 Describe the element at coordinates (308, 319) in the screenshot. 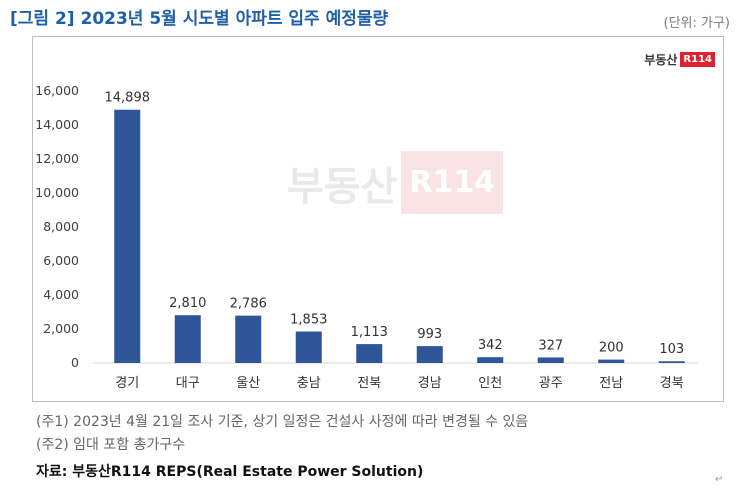

I see `bar-value-label: 1,853` at that location.